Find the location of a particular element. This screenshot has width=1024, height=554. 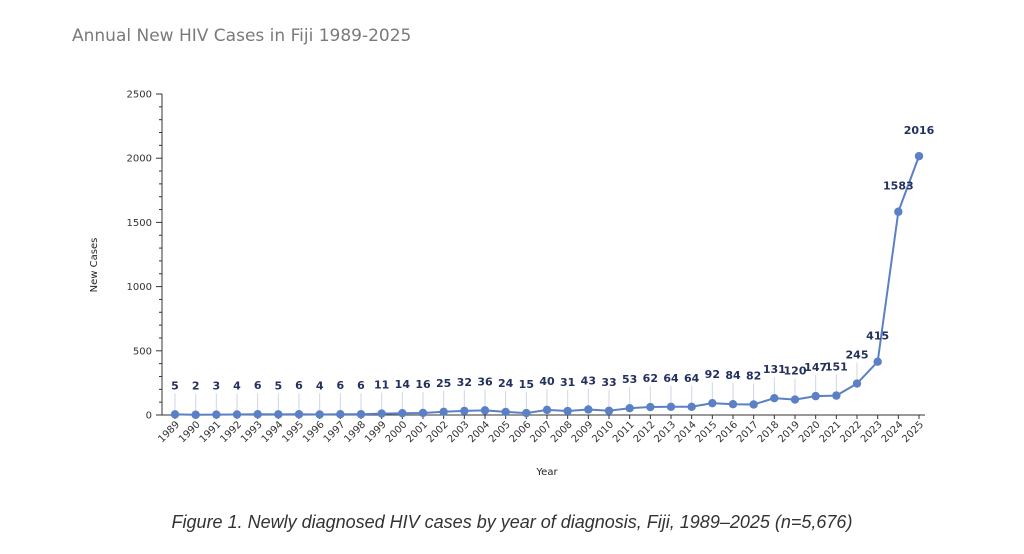

data-label: 15 is located at coordinates (526, 384).